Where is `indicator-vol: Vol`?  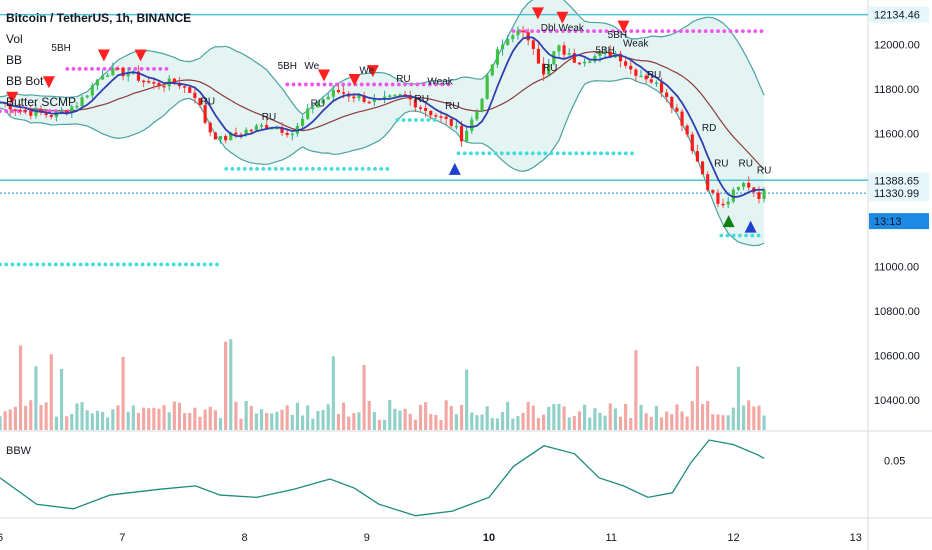
indicator-vol: Vol is located at coordinates (14, 39).